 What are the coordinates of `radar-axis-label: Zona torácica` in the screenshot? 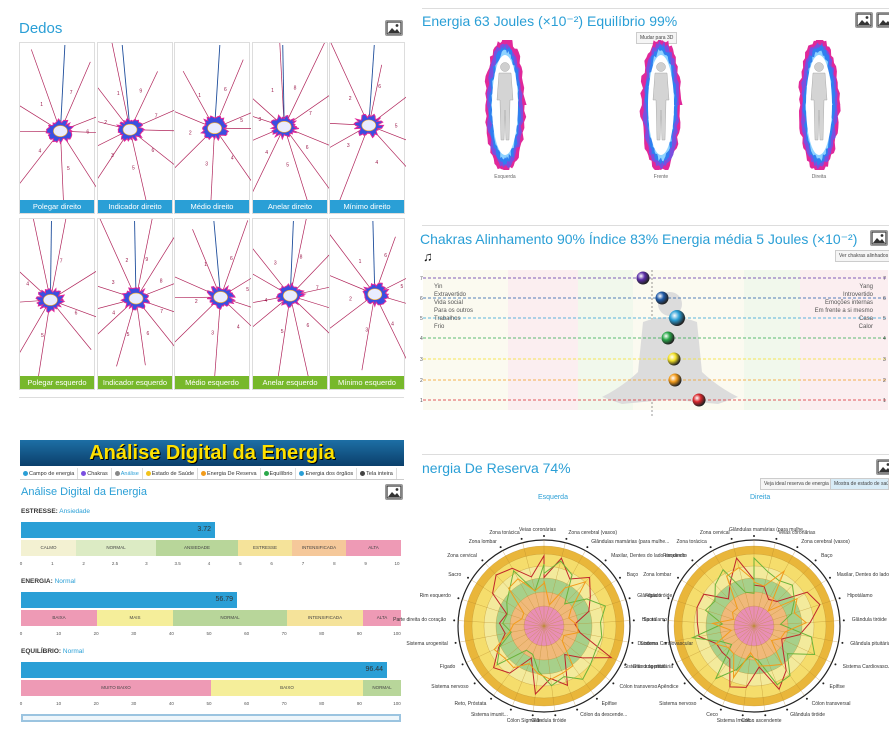 It's located at (504, 533).